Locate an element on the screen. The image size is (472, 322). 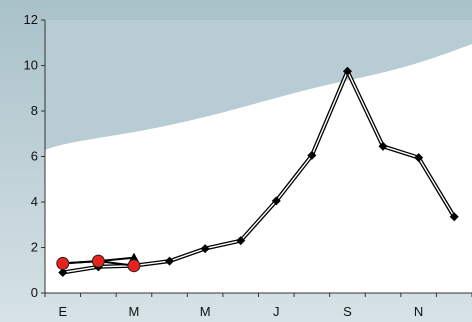
y-tick-label: 0 is located at coordinates (34, 292).